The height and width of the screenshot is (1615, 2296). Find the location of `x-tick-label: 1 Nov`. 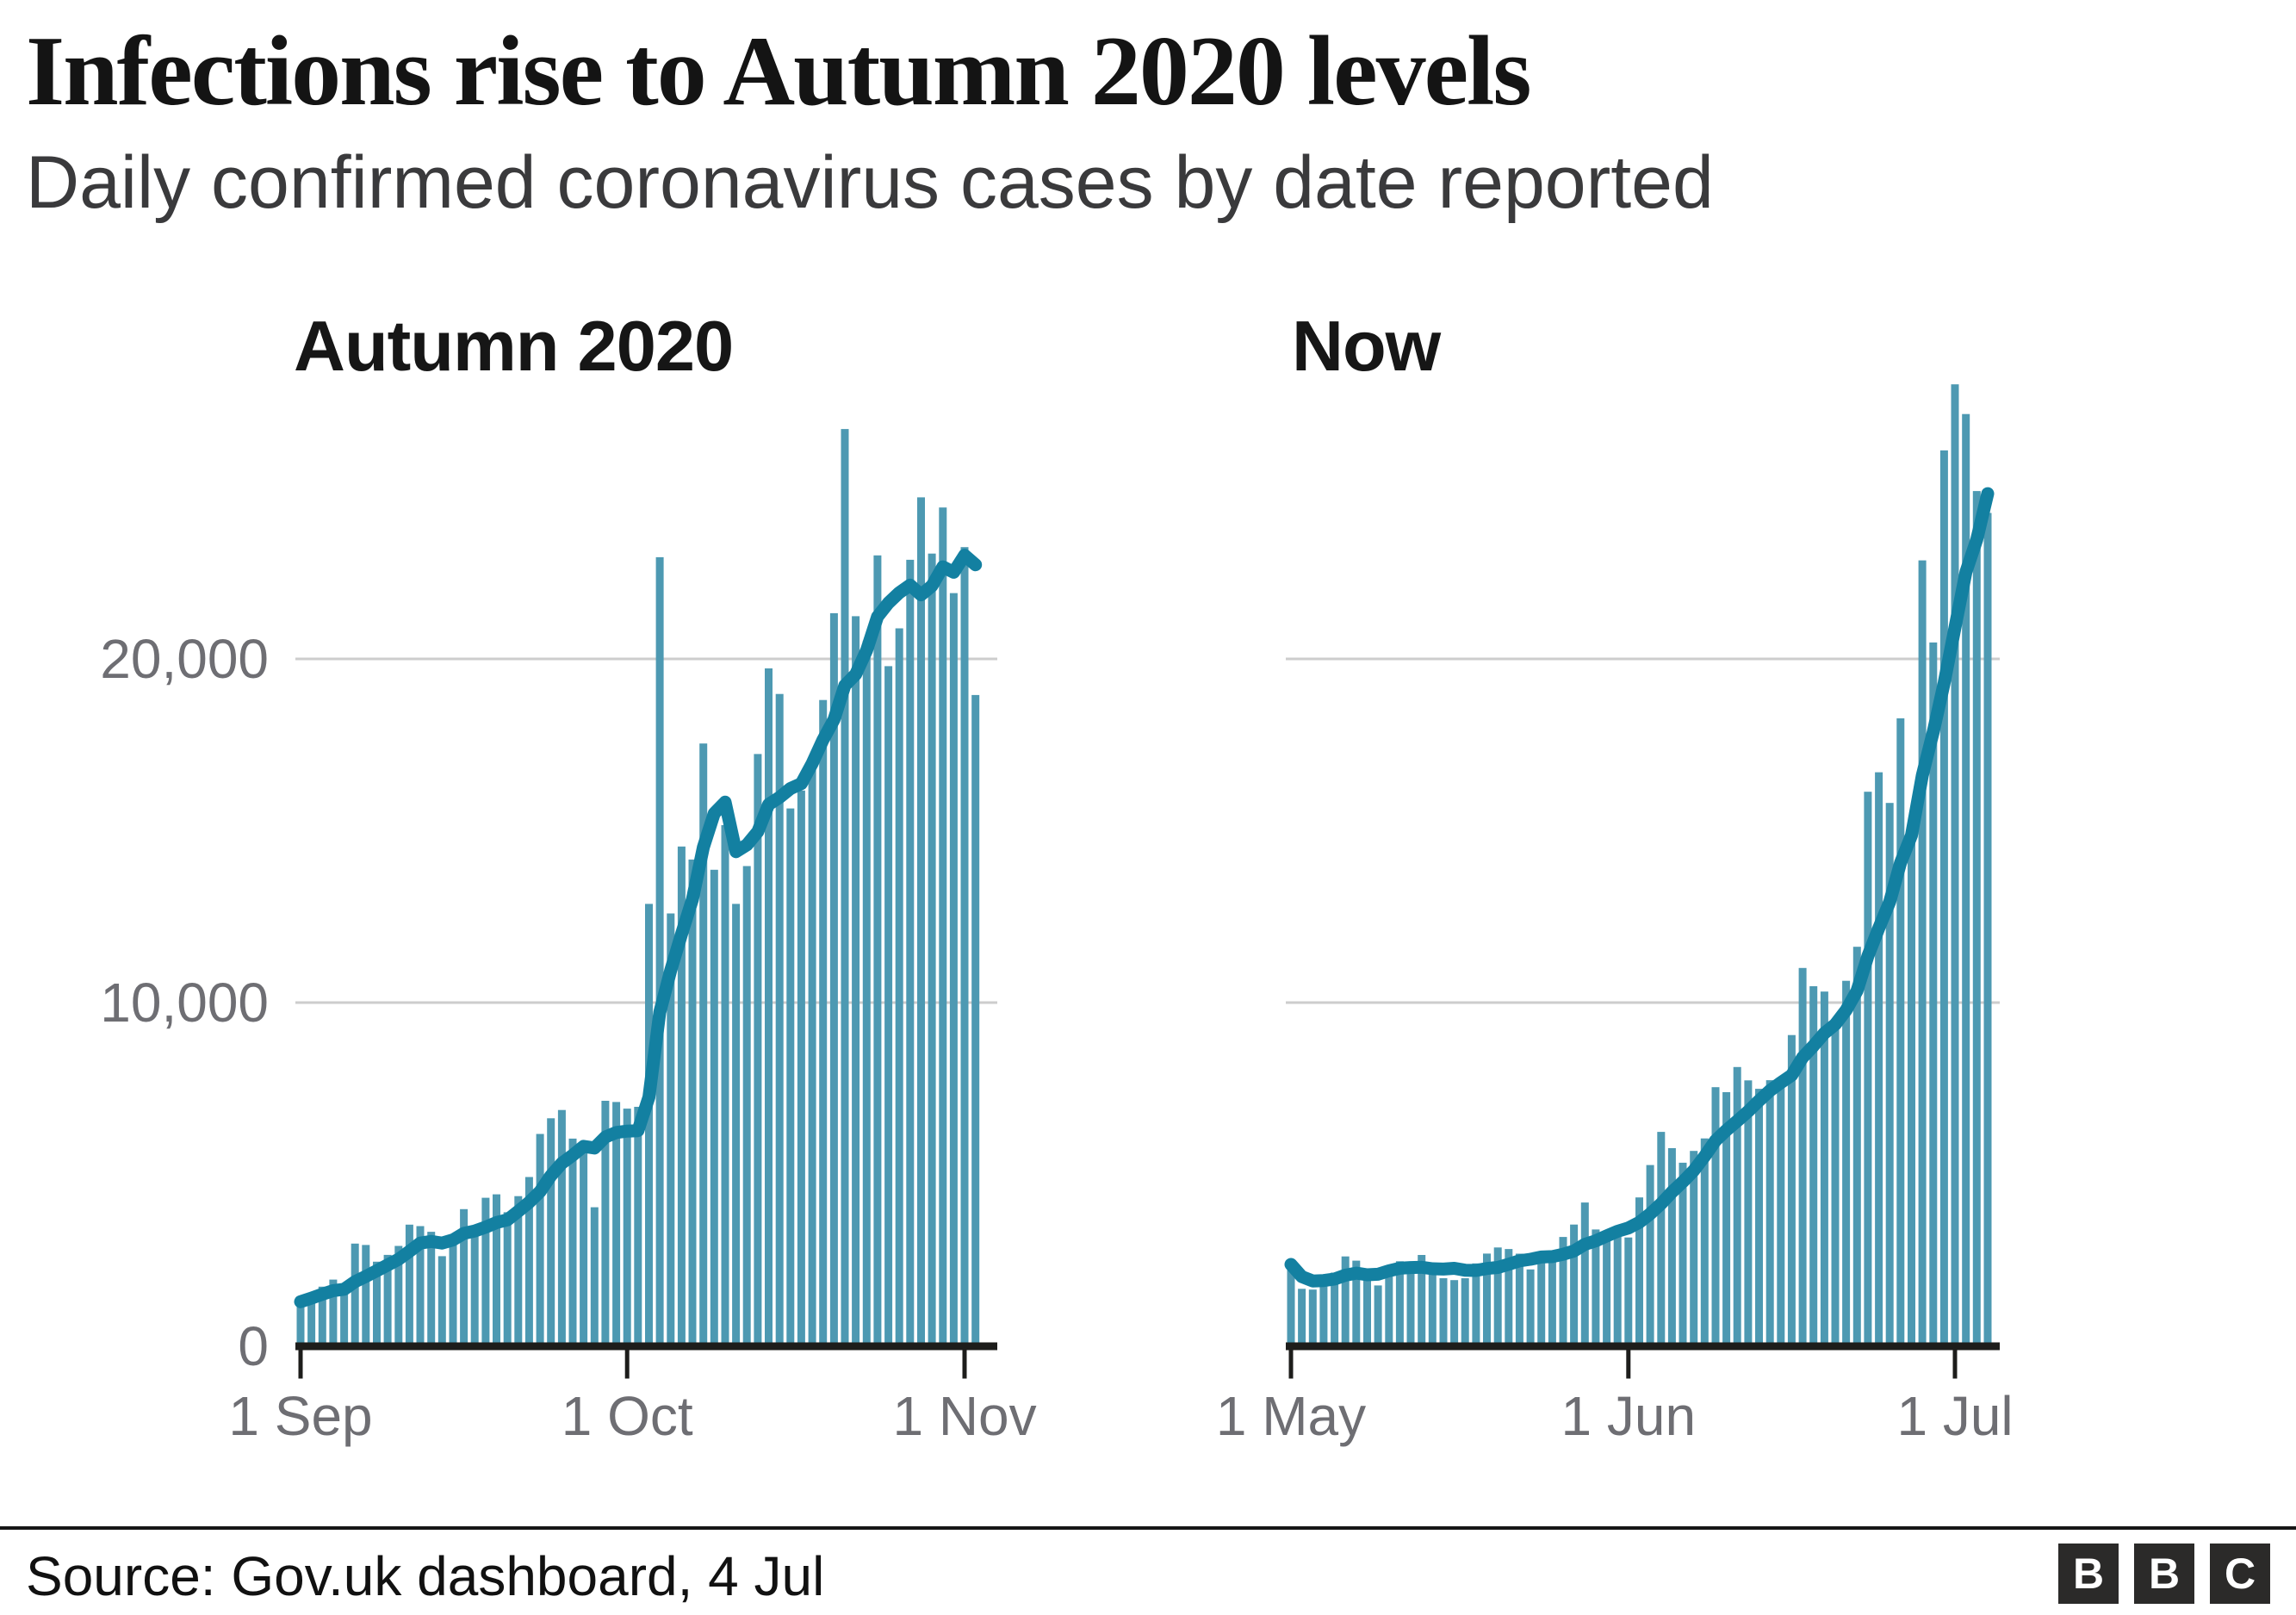

x-tick-label: 1 Nov is located at coordinates (964, 1416).